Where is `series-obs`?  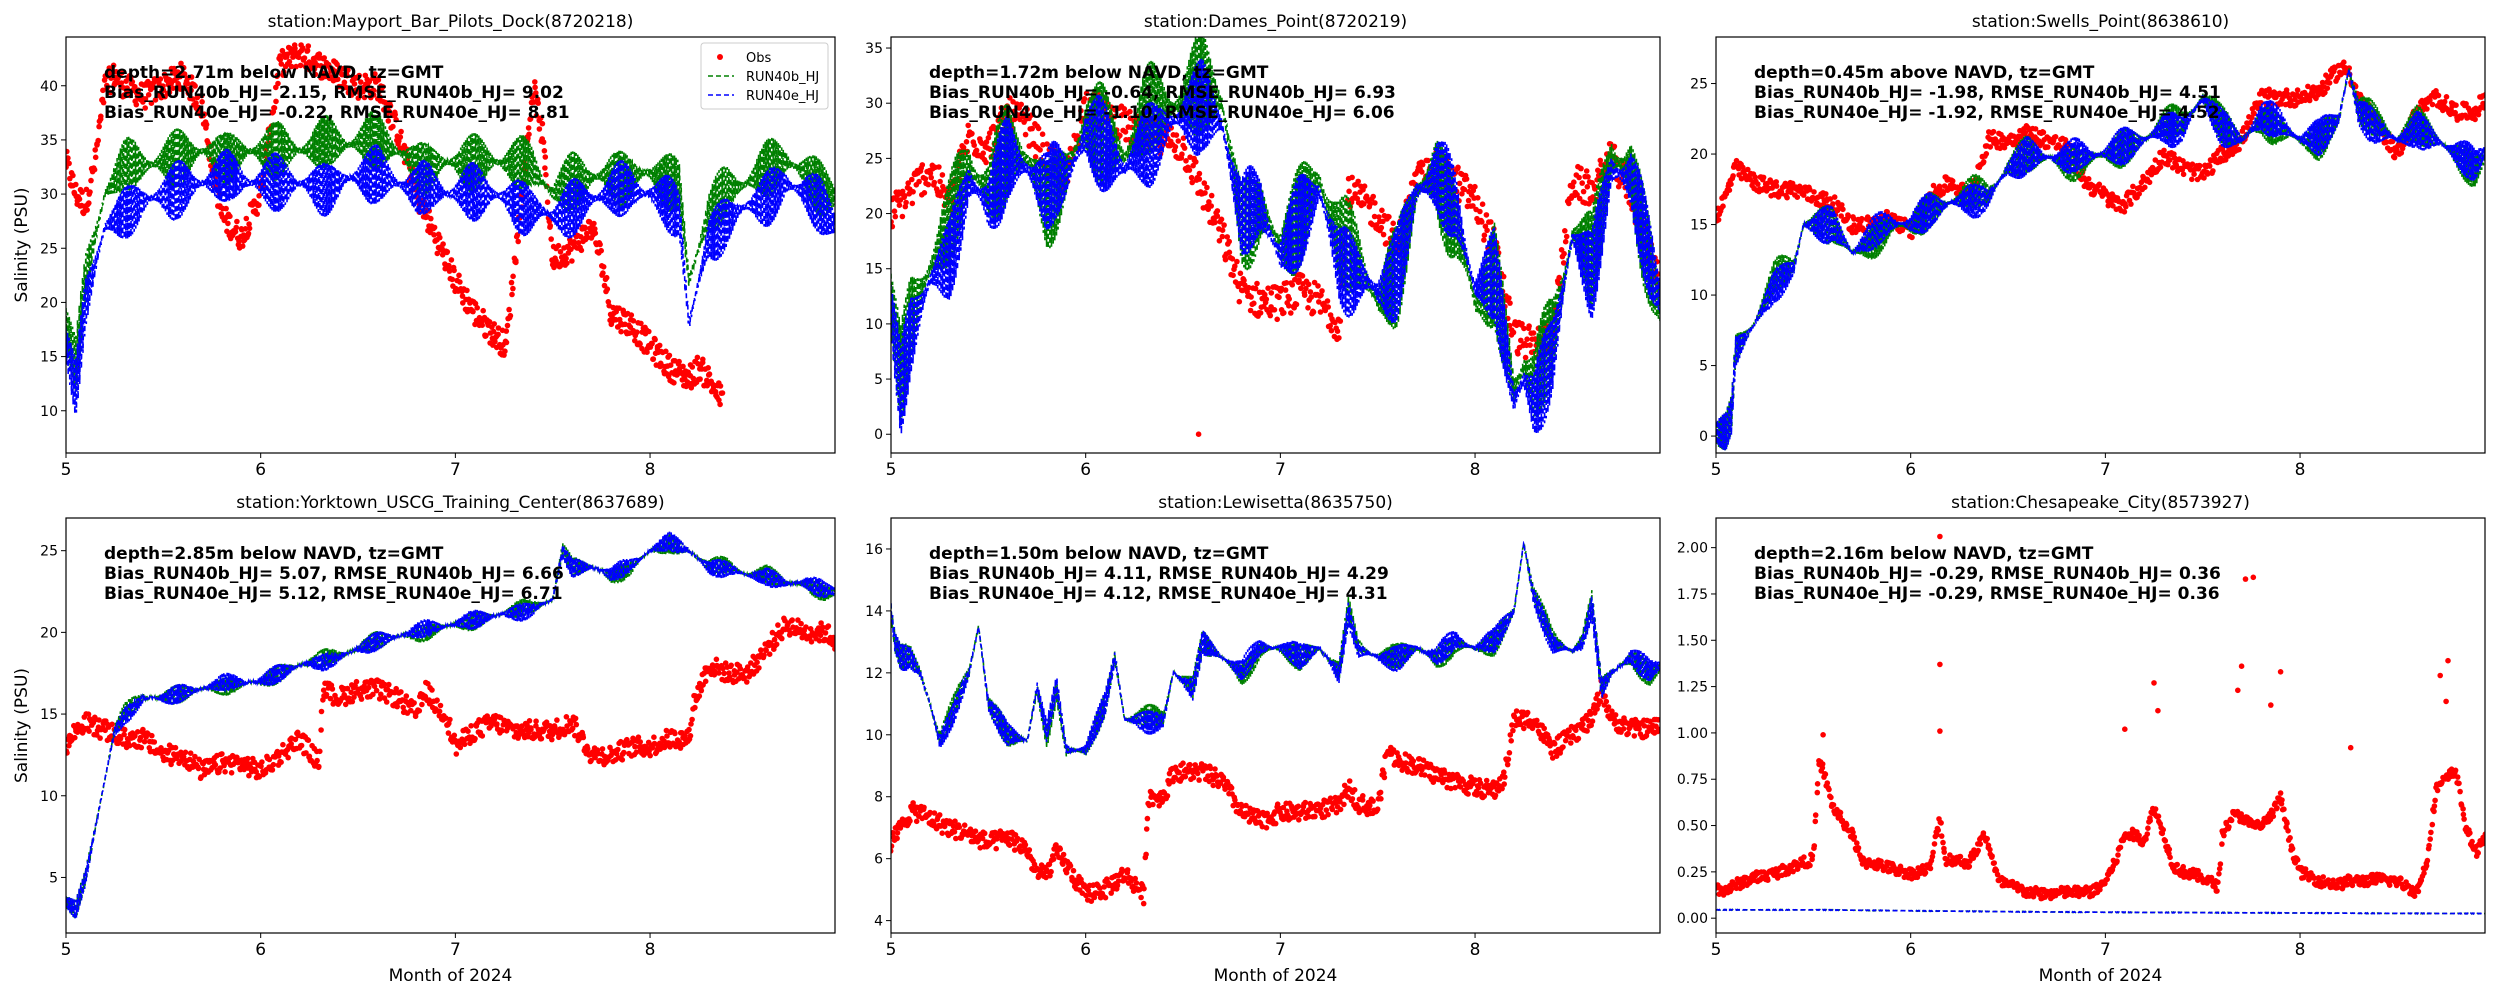 series-obs is located at coordinates (1275, 792).